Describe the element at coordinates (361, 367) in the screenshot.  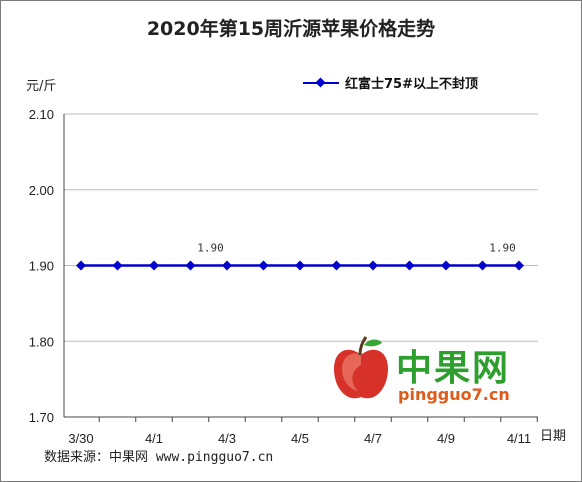
I see `apple-logo-icon` at that location.